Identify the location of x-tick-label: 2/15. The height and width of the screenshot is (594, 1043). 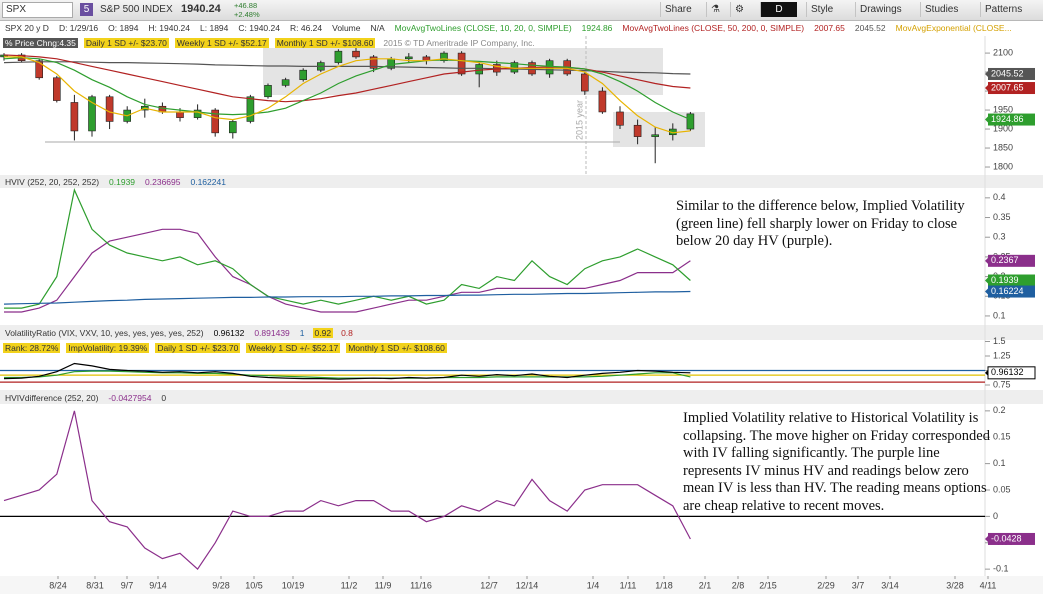
(768, 585).